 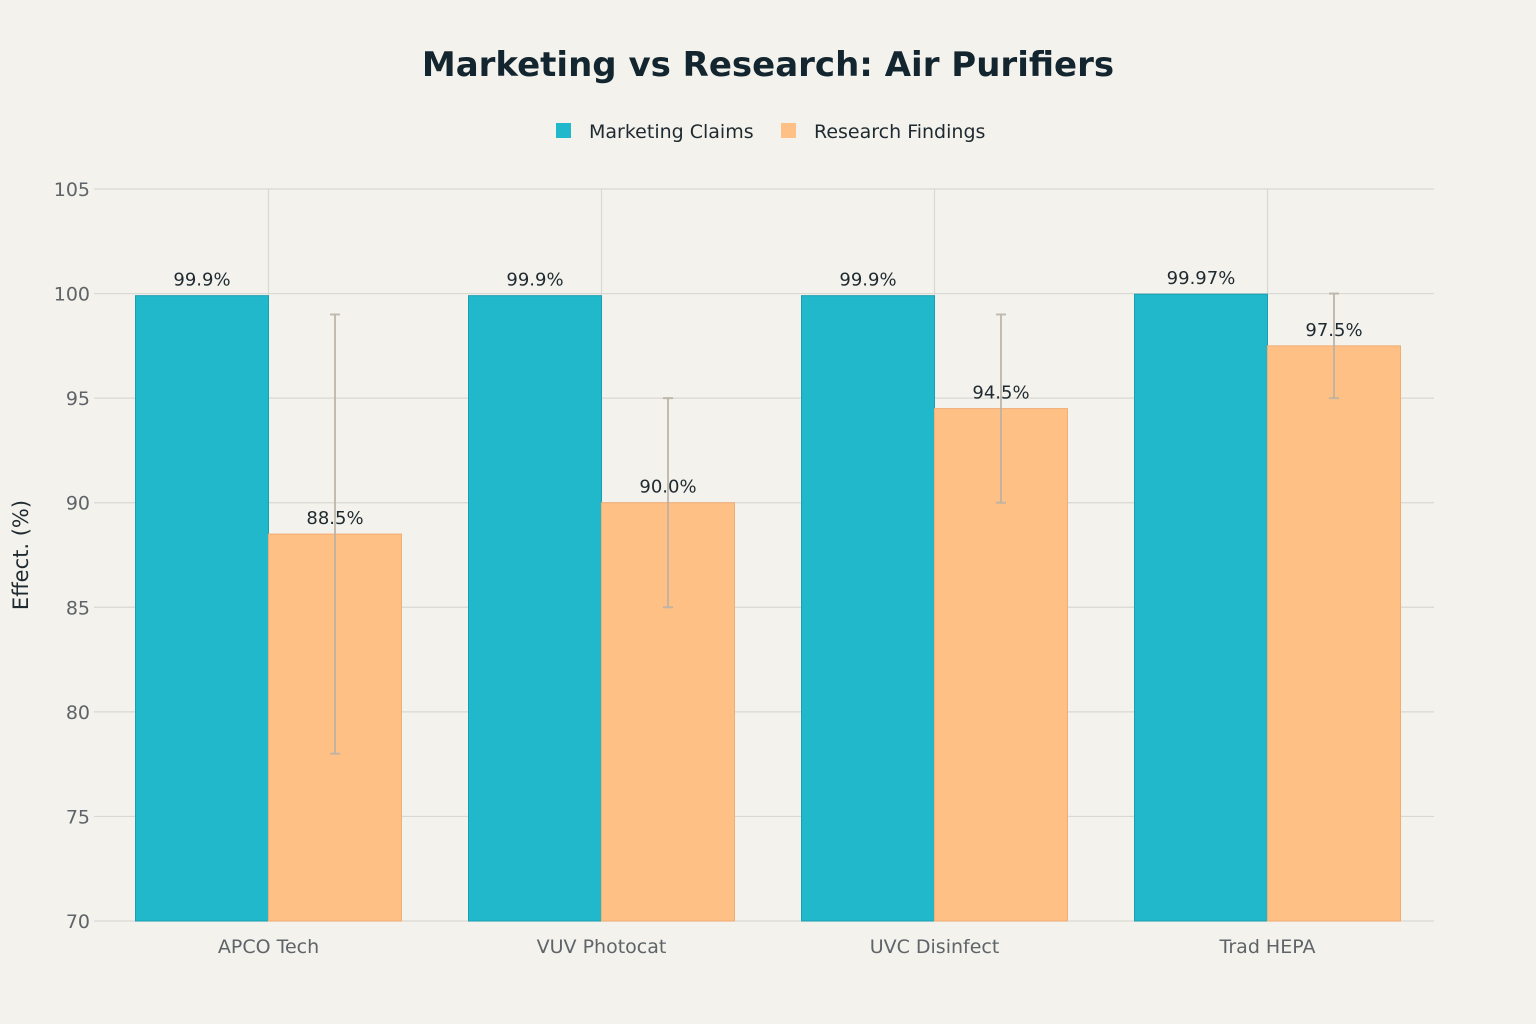 I want to click on data-label: 99.97%, so click(x=1201, y=278).